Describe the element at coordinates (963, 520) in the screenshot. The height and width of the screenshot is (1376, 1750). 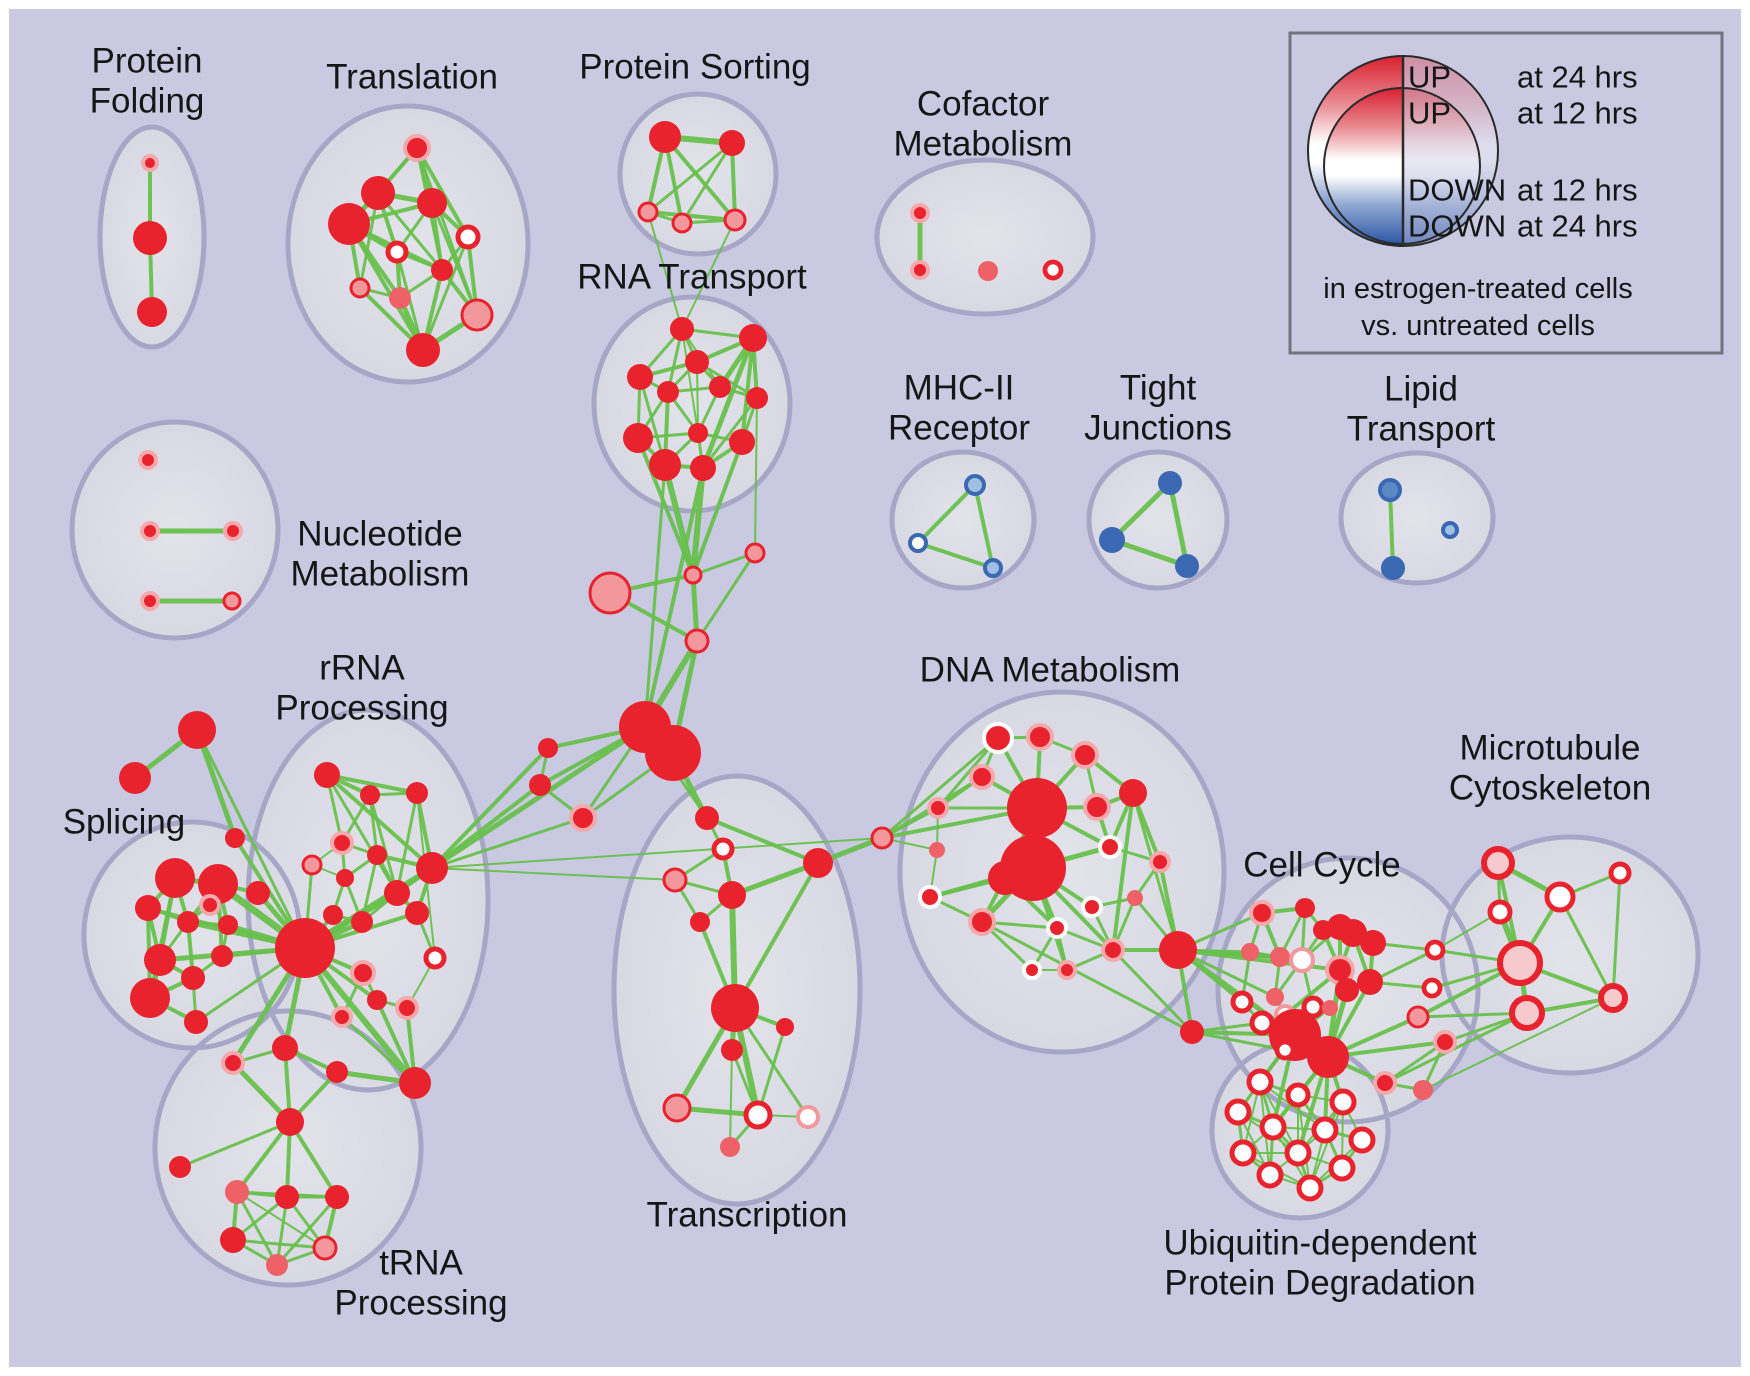
I see `cluster-outline-mhc-ii-receptor` at that location.